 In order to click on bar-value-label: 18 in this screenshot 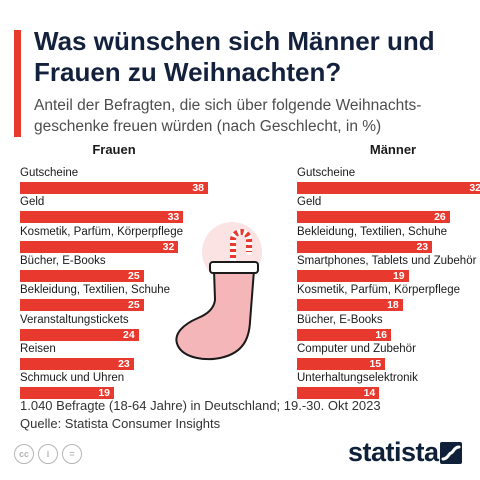, I will do `click(393, 305)`.